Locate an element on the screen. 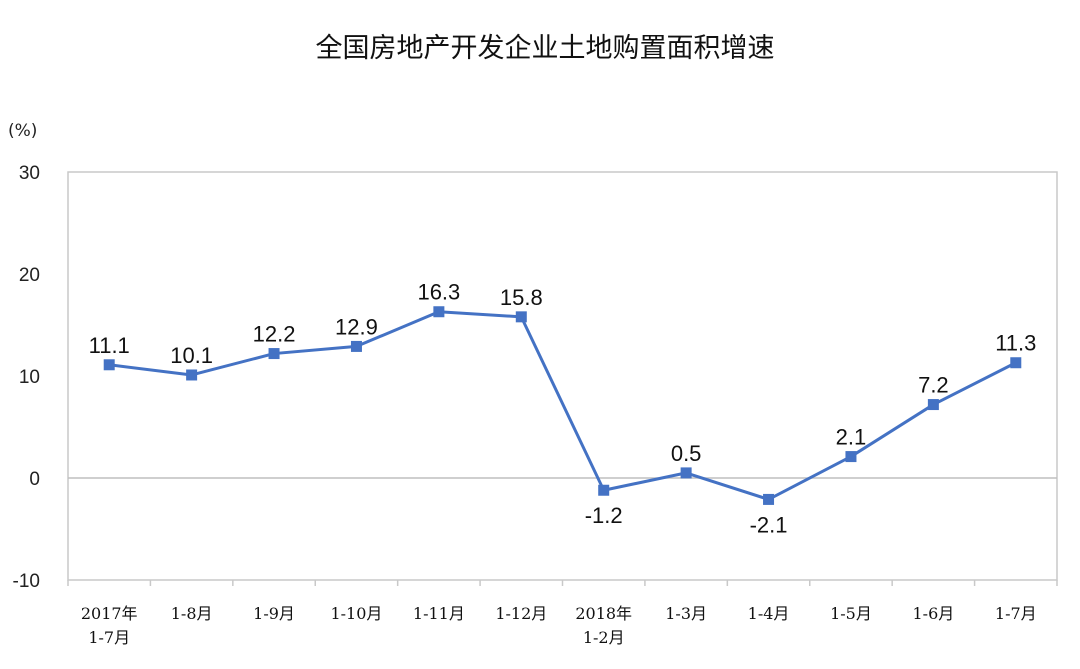  data-label: 7.2 is located at coordinates (933, 385).